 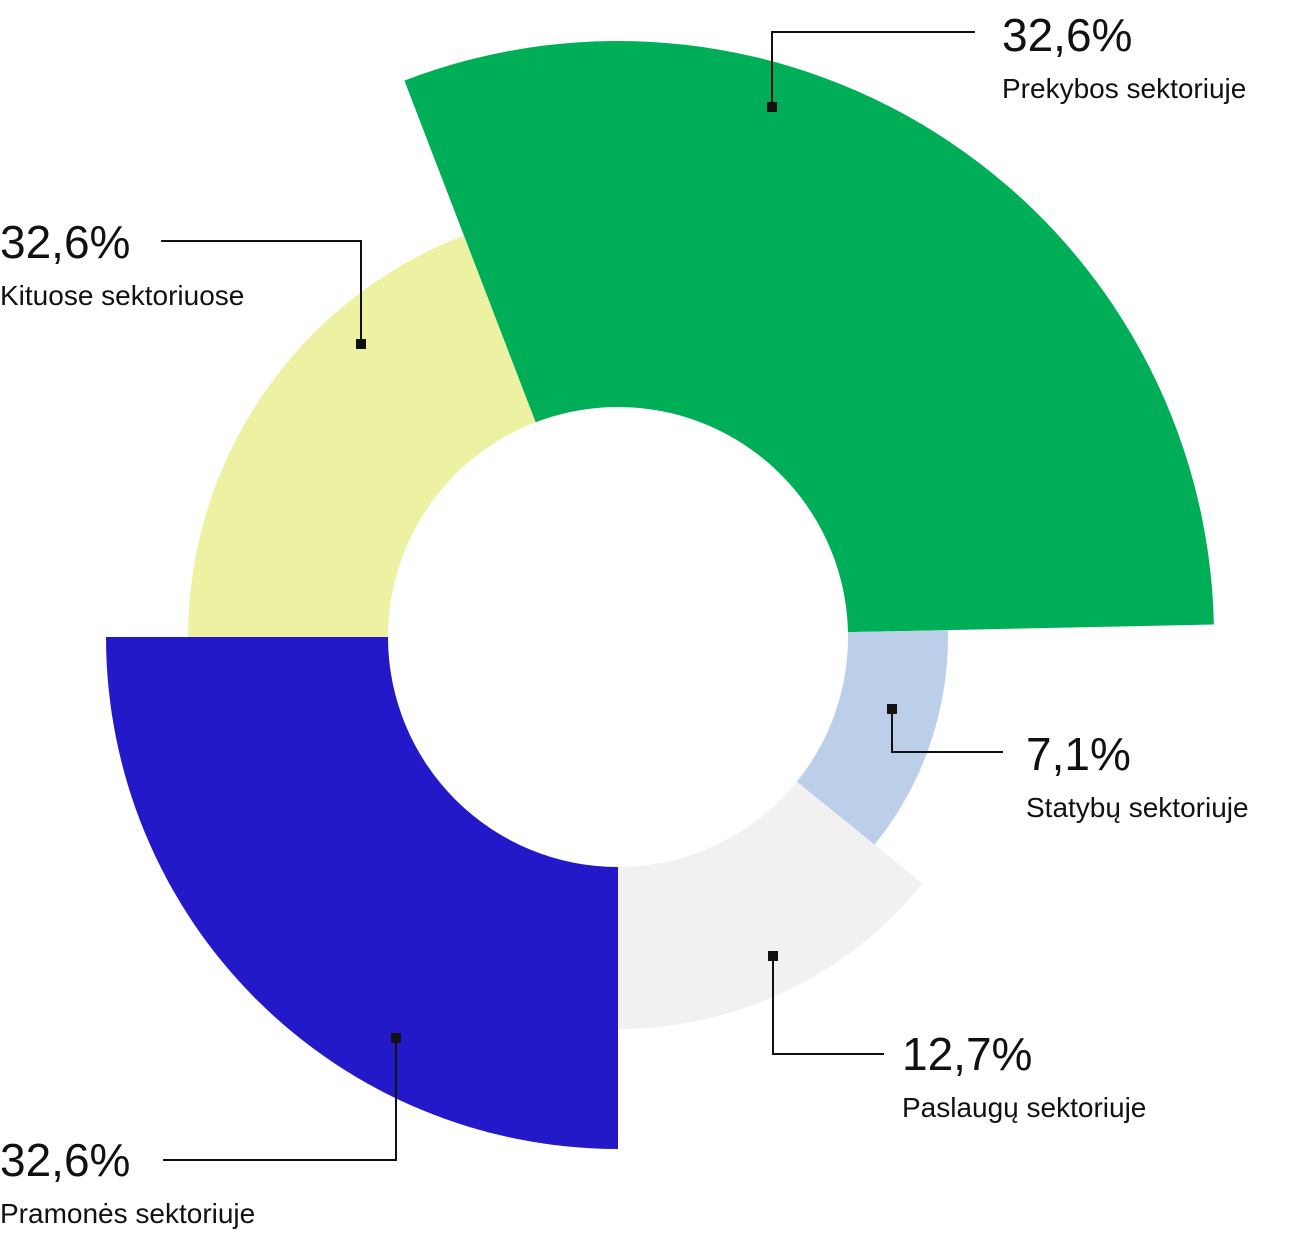 I want to click on slice-category-label: Pramonės sektoriuje, so click(x=127, y=1213).